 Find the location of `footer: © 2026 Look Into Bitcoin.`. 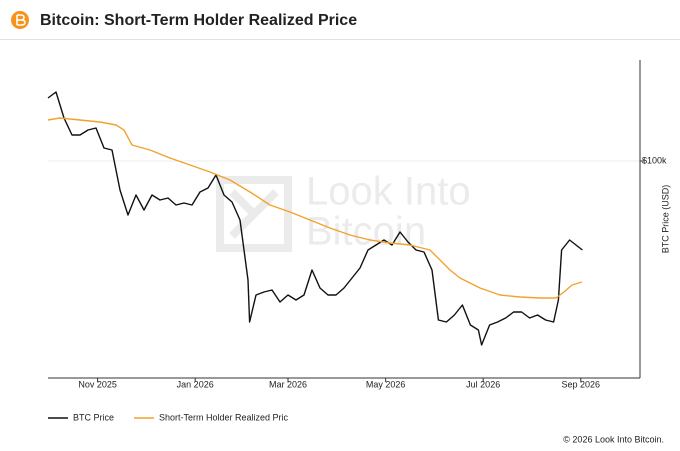

footer: © 2026 Look Into Bitcoin. is located at coordinates (613, 439).